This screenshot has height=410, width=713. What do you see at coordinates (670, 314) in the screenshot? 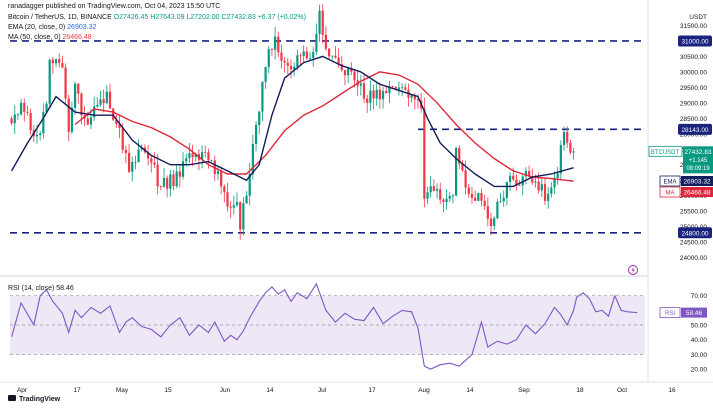
I see `rsi-tag-label: RSI` at bounding box center [670, 314].